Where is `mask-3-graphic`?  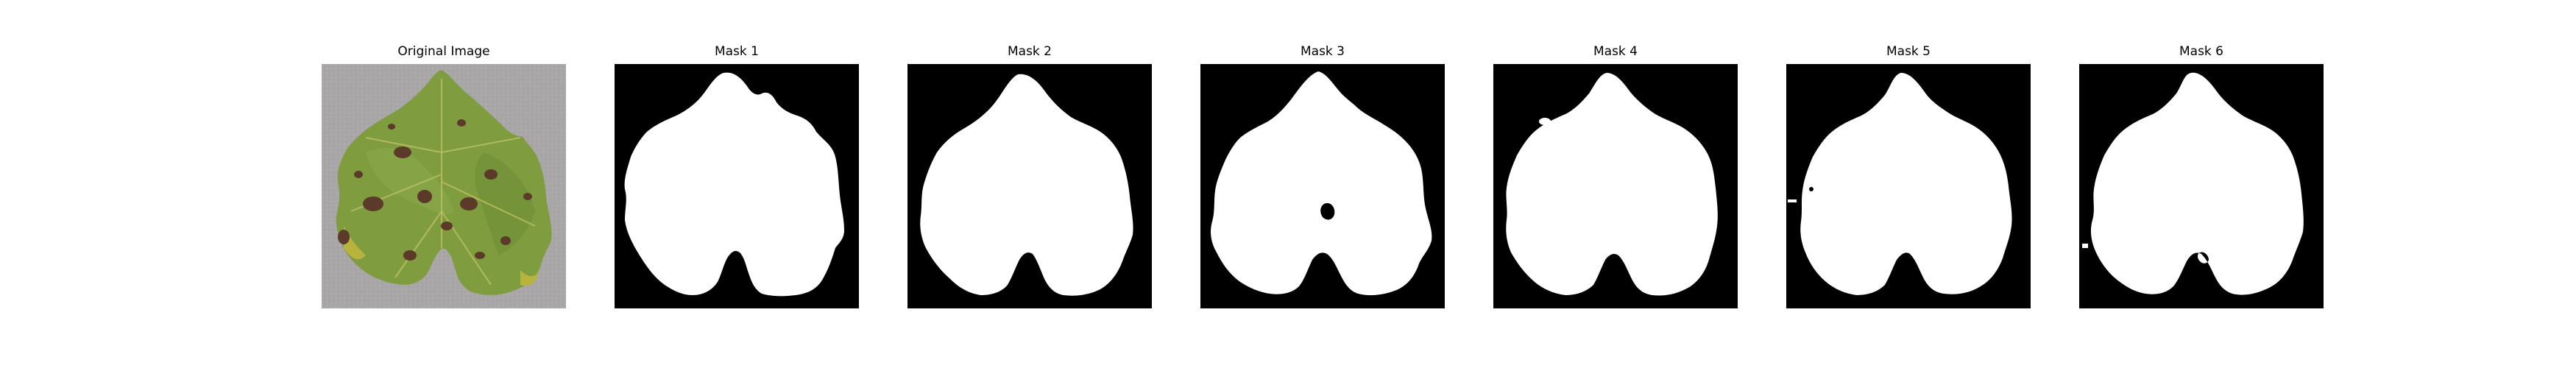
mask-3-graphic is located at coordinates (1322, 186).